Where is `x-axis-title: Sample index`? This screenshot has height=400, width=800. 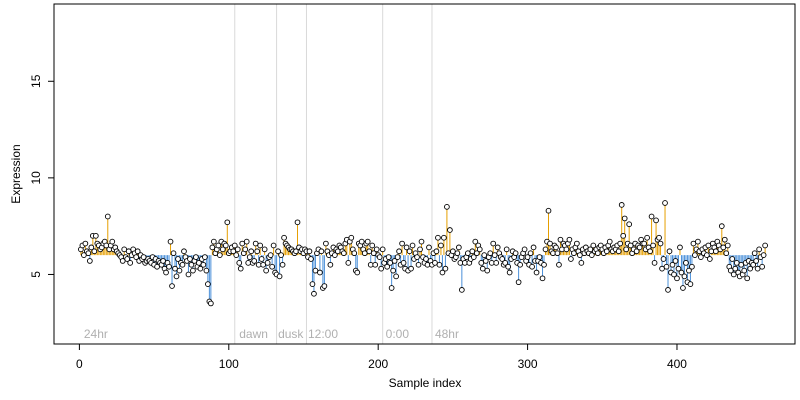
x-axis-title: Sample index is located at coordinates (425, 383).